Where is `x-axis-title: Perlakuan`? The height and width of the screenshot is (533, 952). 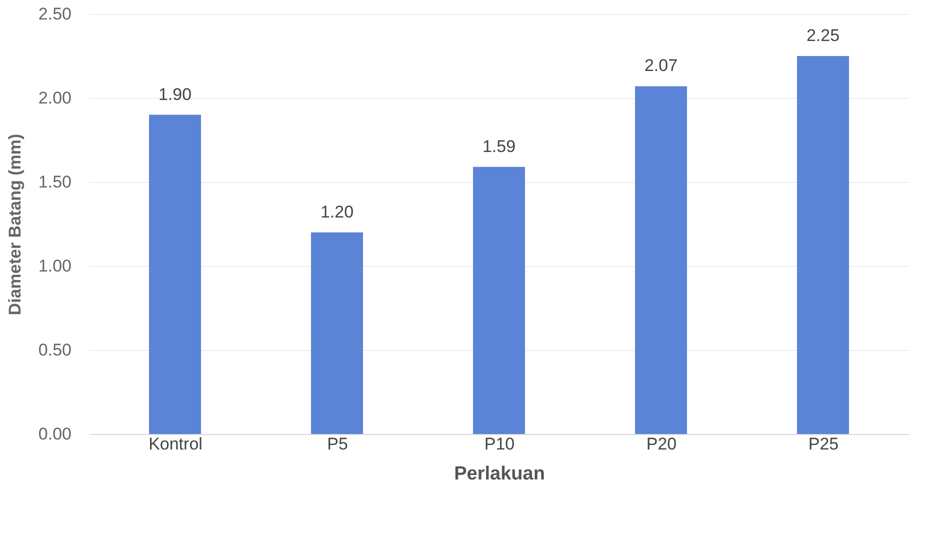 x-axis-title: Perlakuan is located at coordinates (499, 474).